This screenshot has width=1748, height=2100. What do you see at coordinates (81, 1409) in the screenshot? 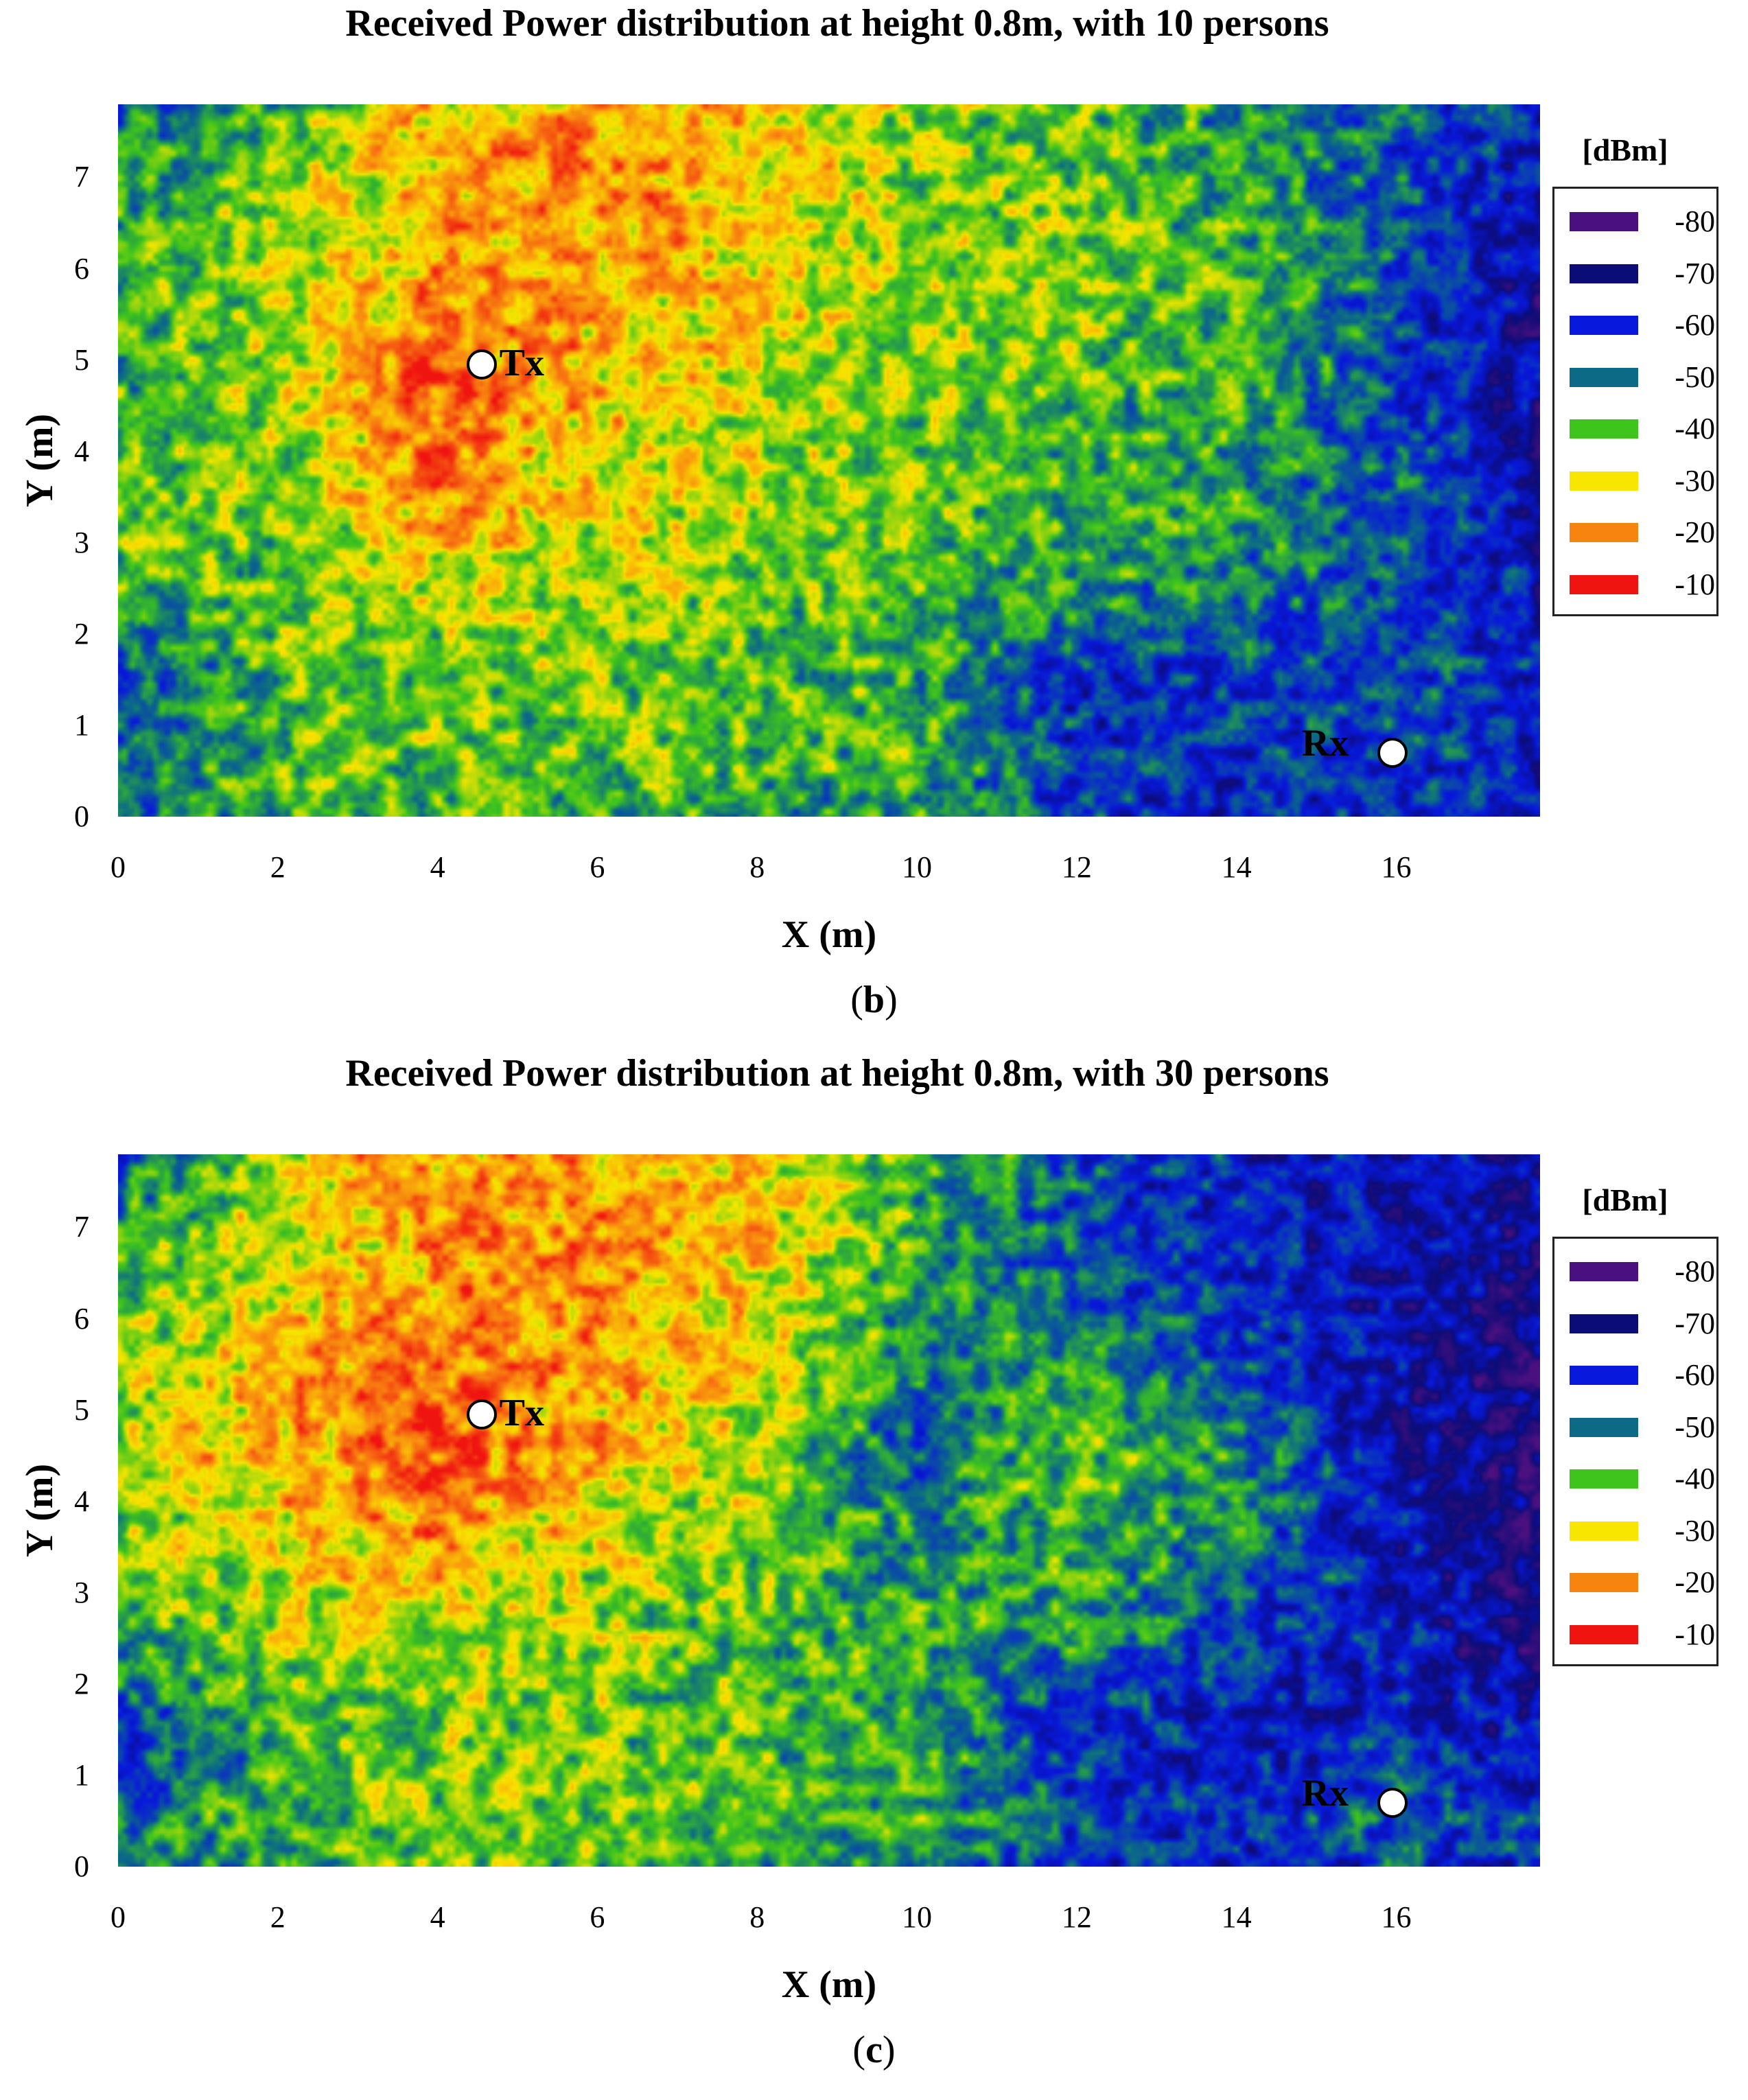
I see `y-tick-label: 5` at bounding box center [81, 1409].